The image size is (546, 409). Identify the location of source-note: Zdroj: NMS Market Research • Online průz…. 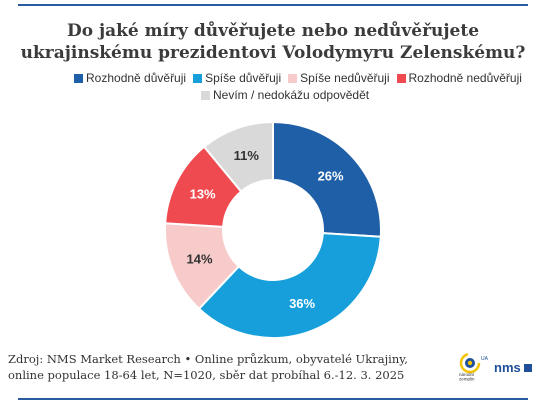
(208, 367).